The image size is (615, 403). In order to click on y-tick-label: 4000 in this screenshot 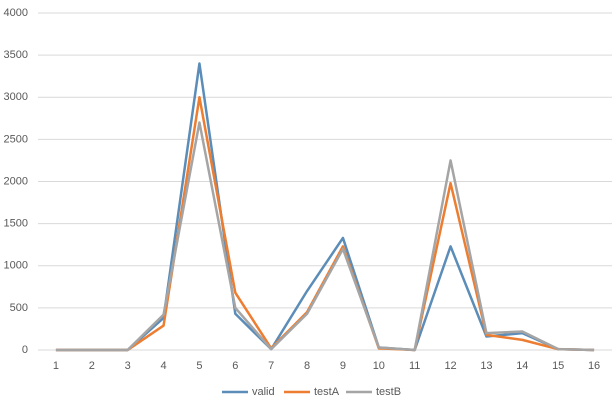, I will do `click(16, 13)`.